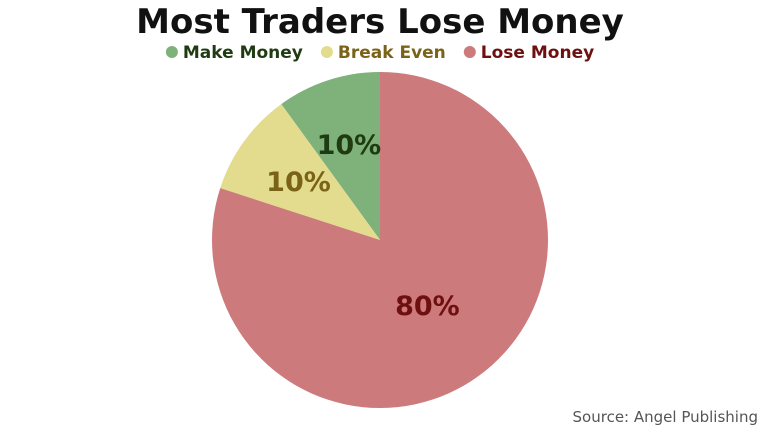  I want to click on legend-label: Lose Money, so click(537, 53).